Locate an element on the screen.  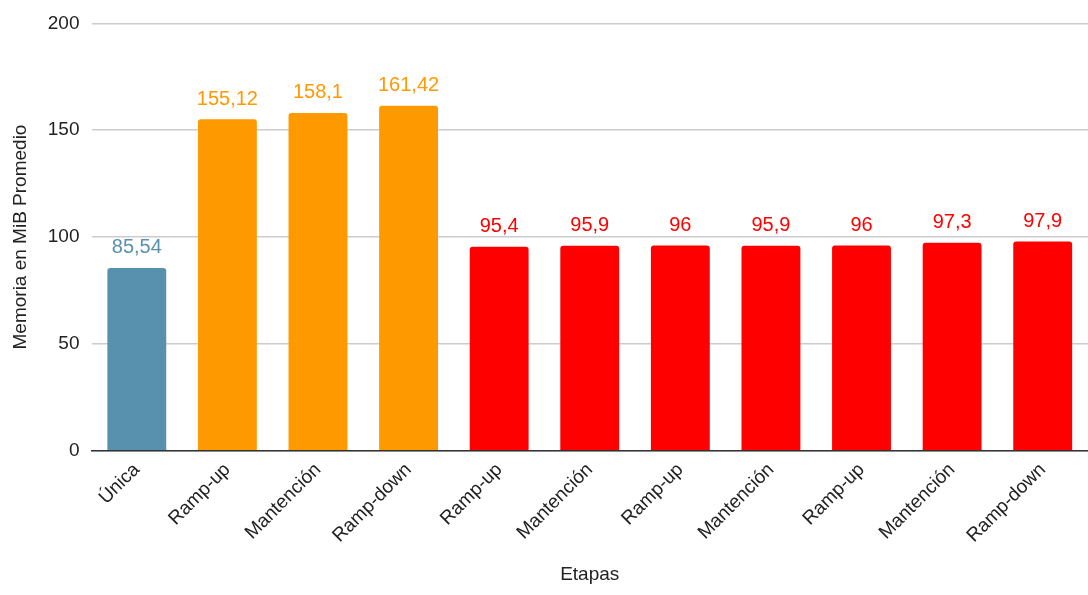
data-label: 158,1 is located at coordinates (318, 91).